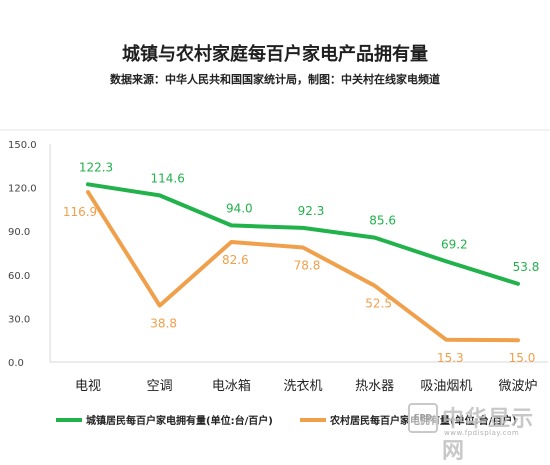  I want to click on x-tick-label: 电视, so click(88, 386).